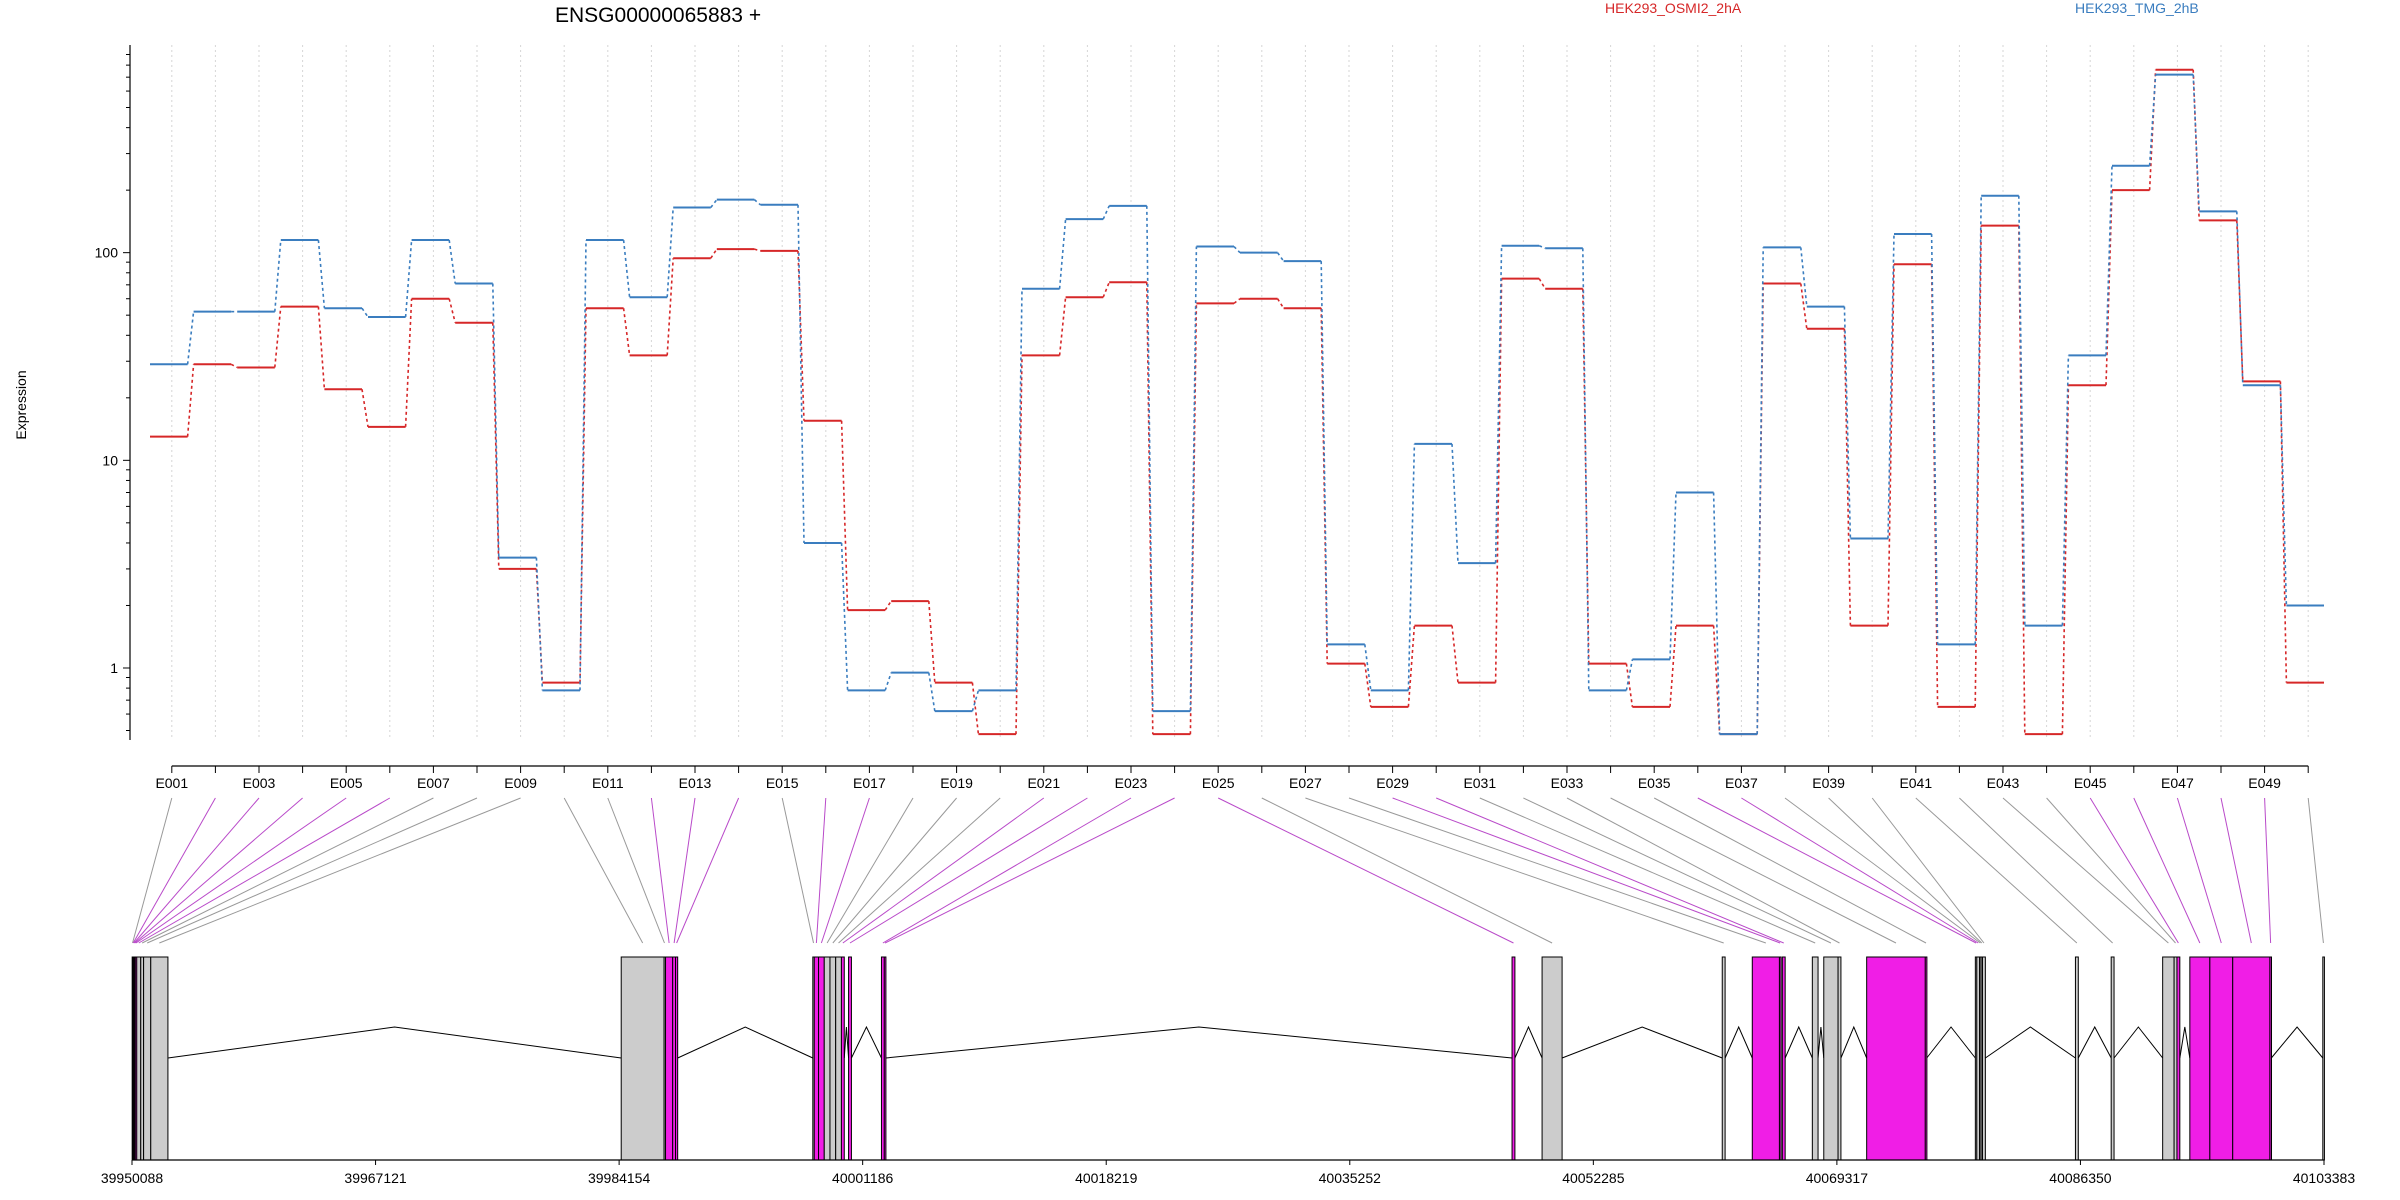 The image size is (2400, 1200). What do you see at coordinates (375, 1178) in the screenshot?
I see `genomic-tick-label: 39967121` at bounding box center [375, 1178].